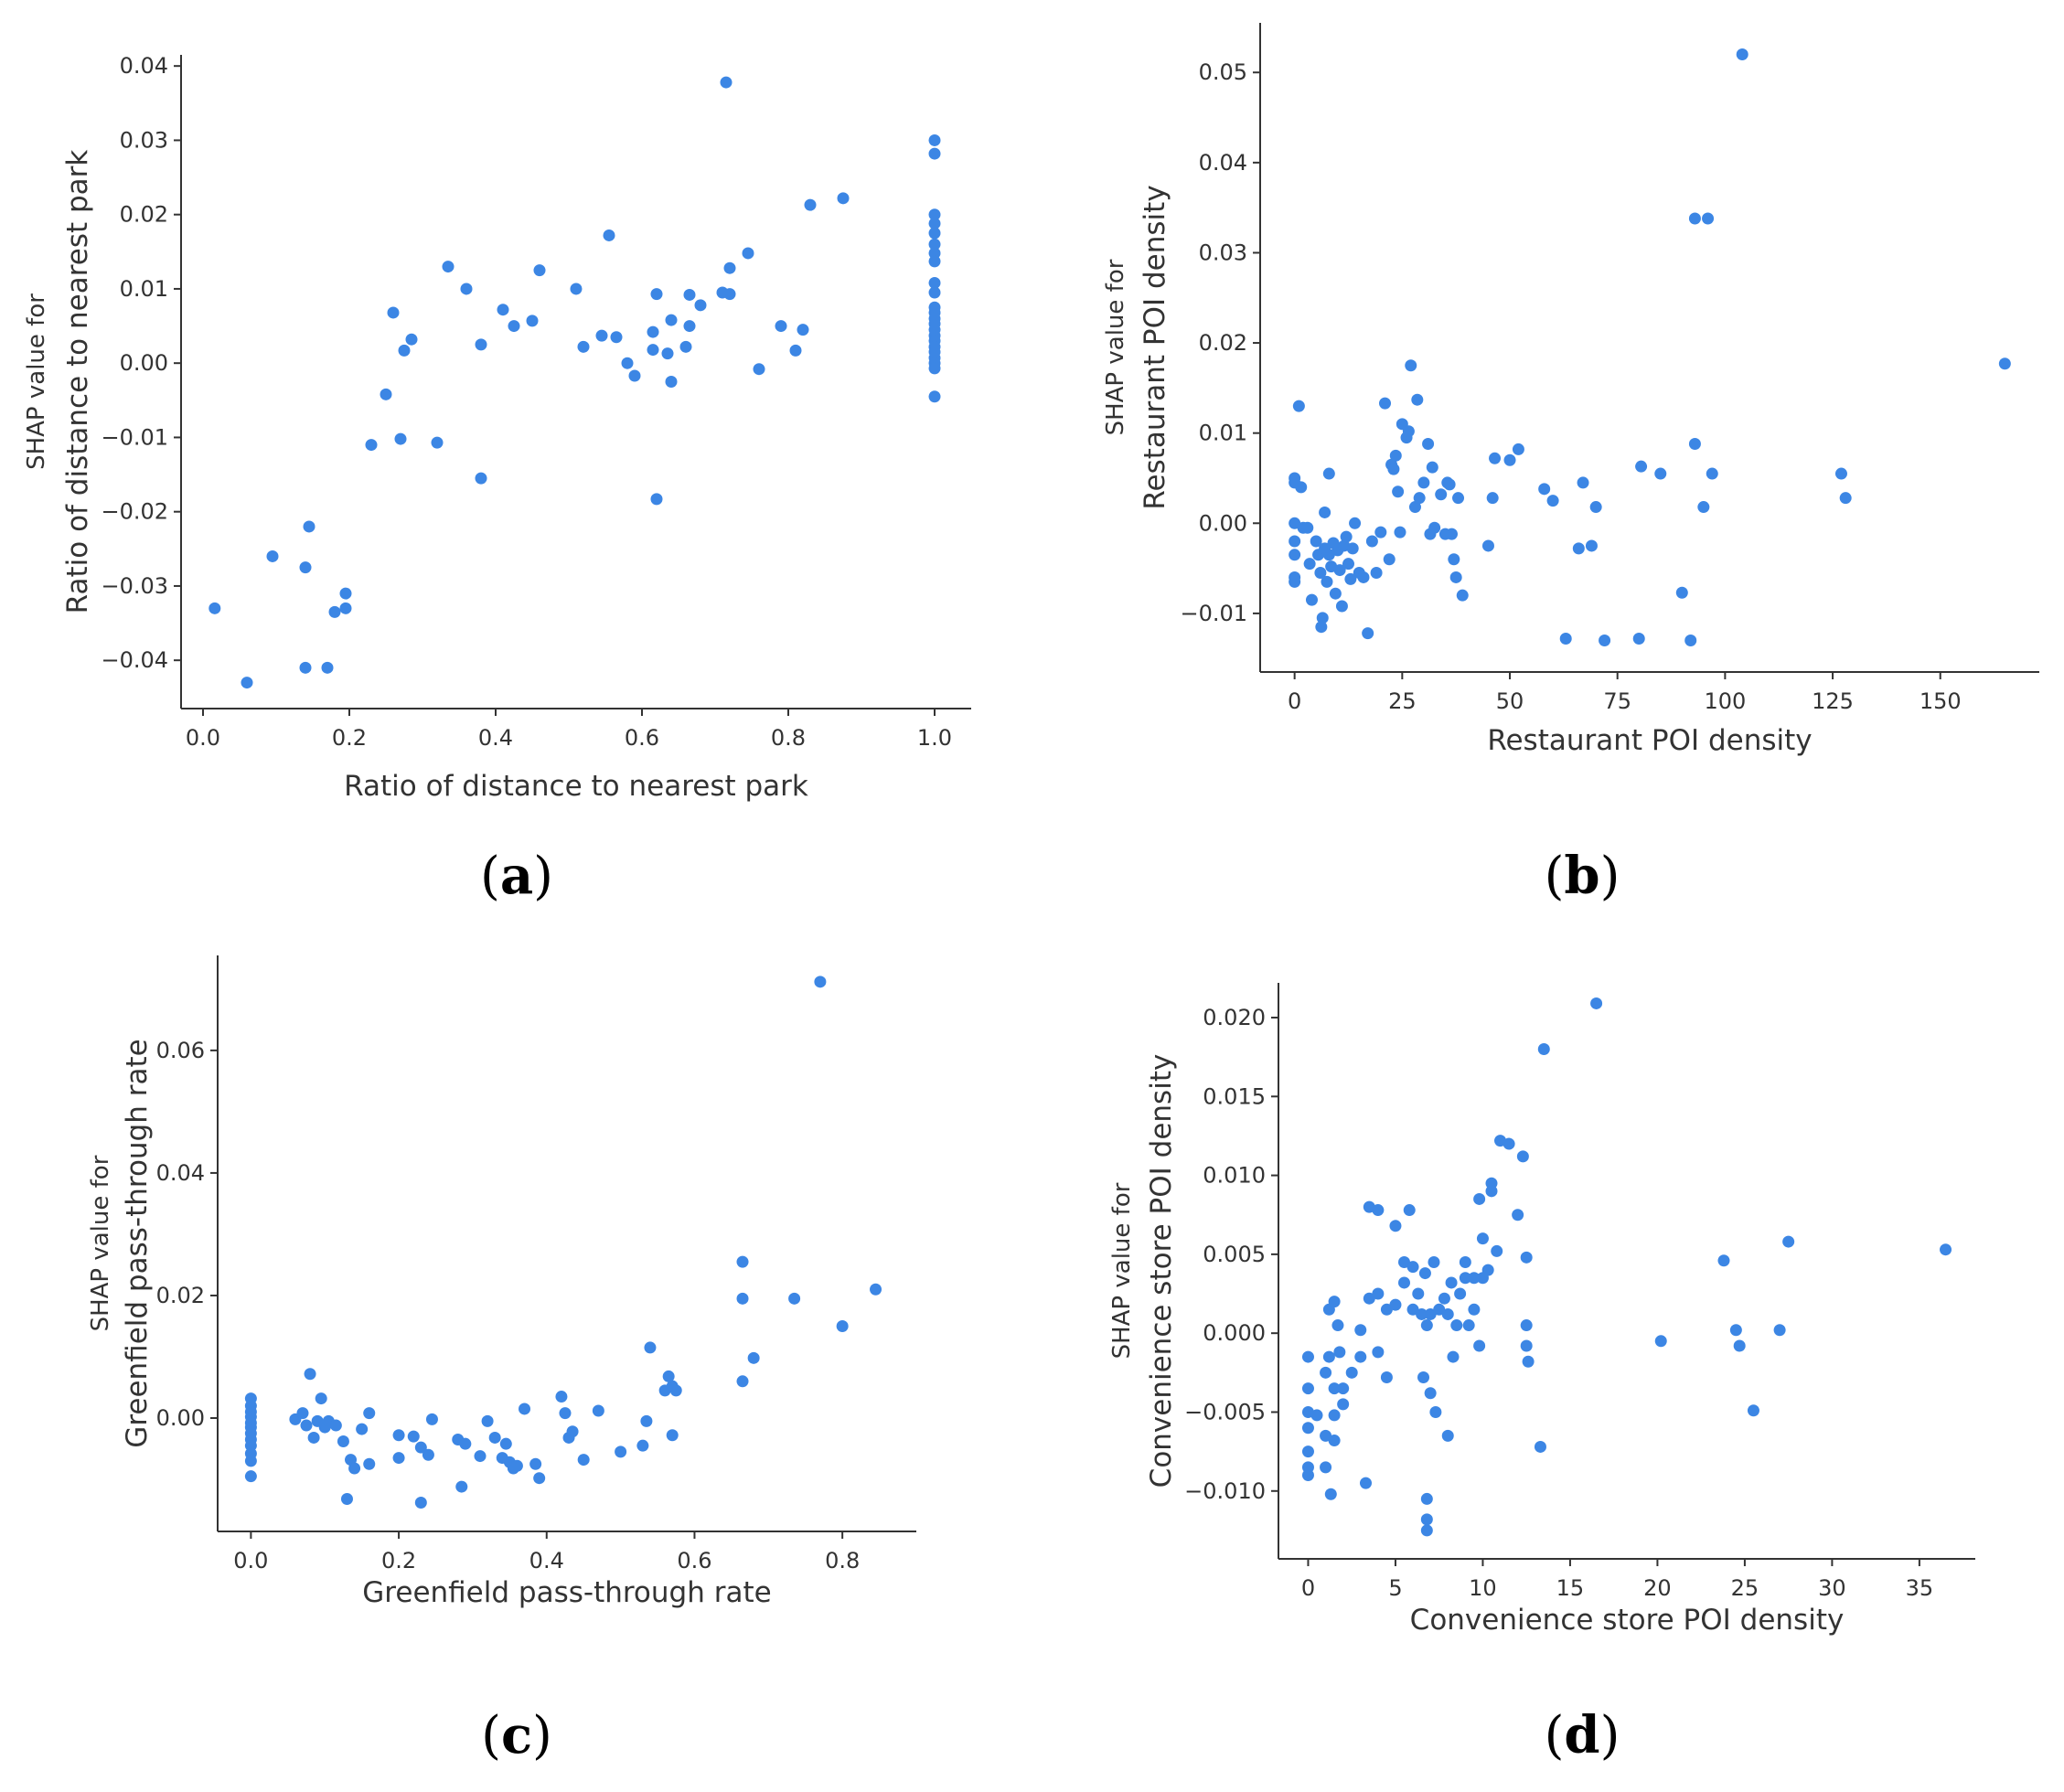 This screenshot has width=2064, height=1792. Describe the element at coordinates (1308, 1588) in the screenshot. I see `x-tick-label: 0` at that location.